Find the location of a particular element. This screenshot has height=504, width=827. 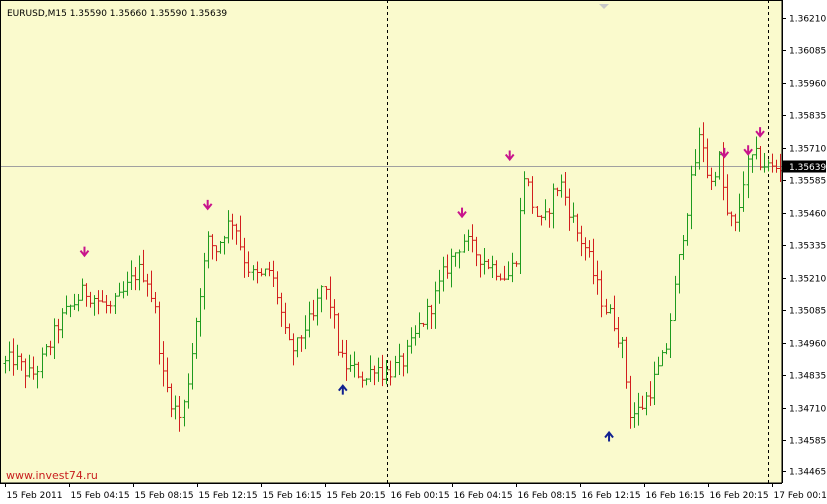

time-tick-label: 15 Feb 16:15 is located at coordinates (292, 496).